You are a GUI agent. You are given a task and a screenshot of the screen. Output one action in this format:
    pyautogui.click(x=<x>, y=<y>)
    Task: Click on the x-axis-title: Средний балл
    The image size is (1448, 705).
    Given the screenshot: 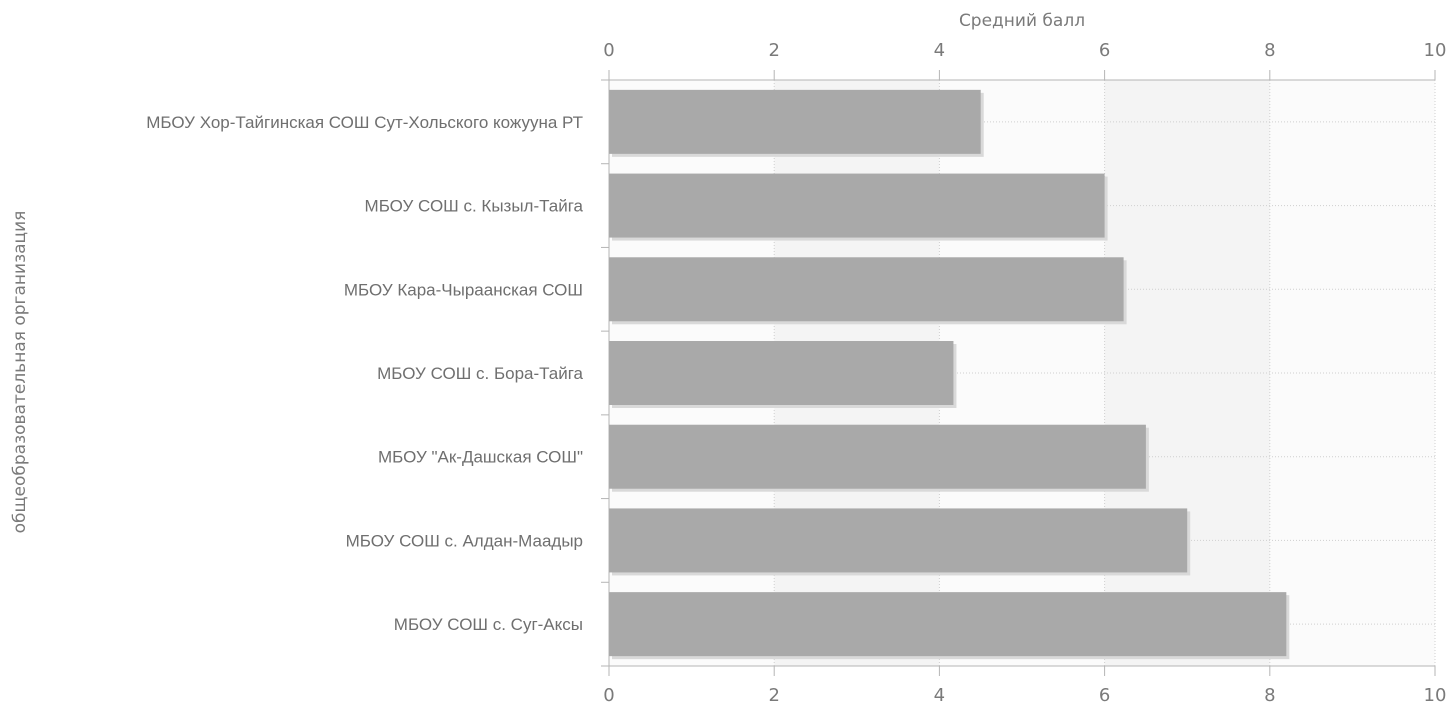 What is the action you would take?
    pyautogui.click(x=1022, y=21)
    